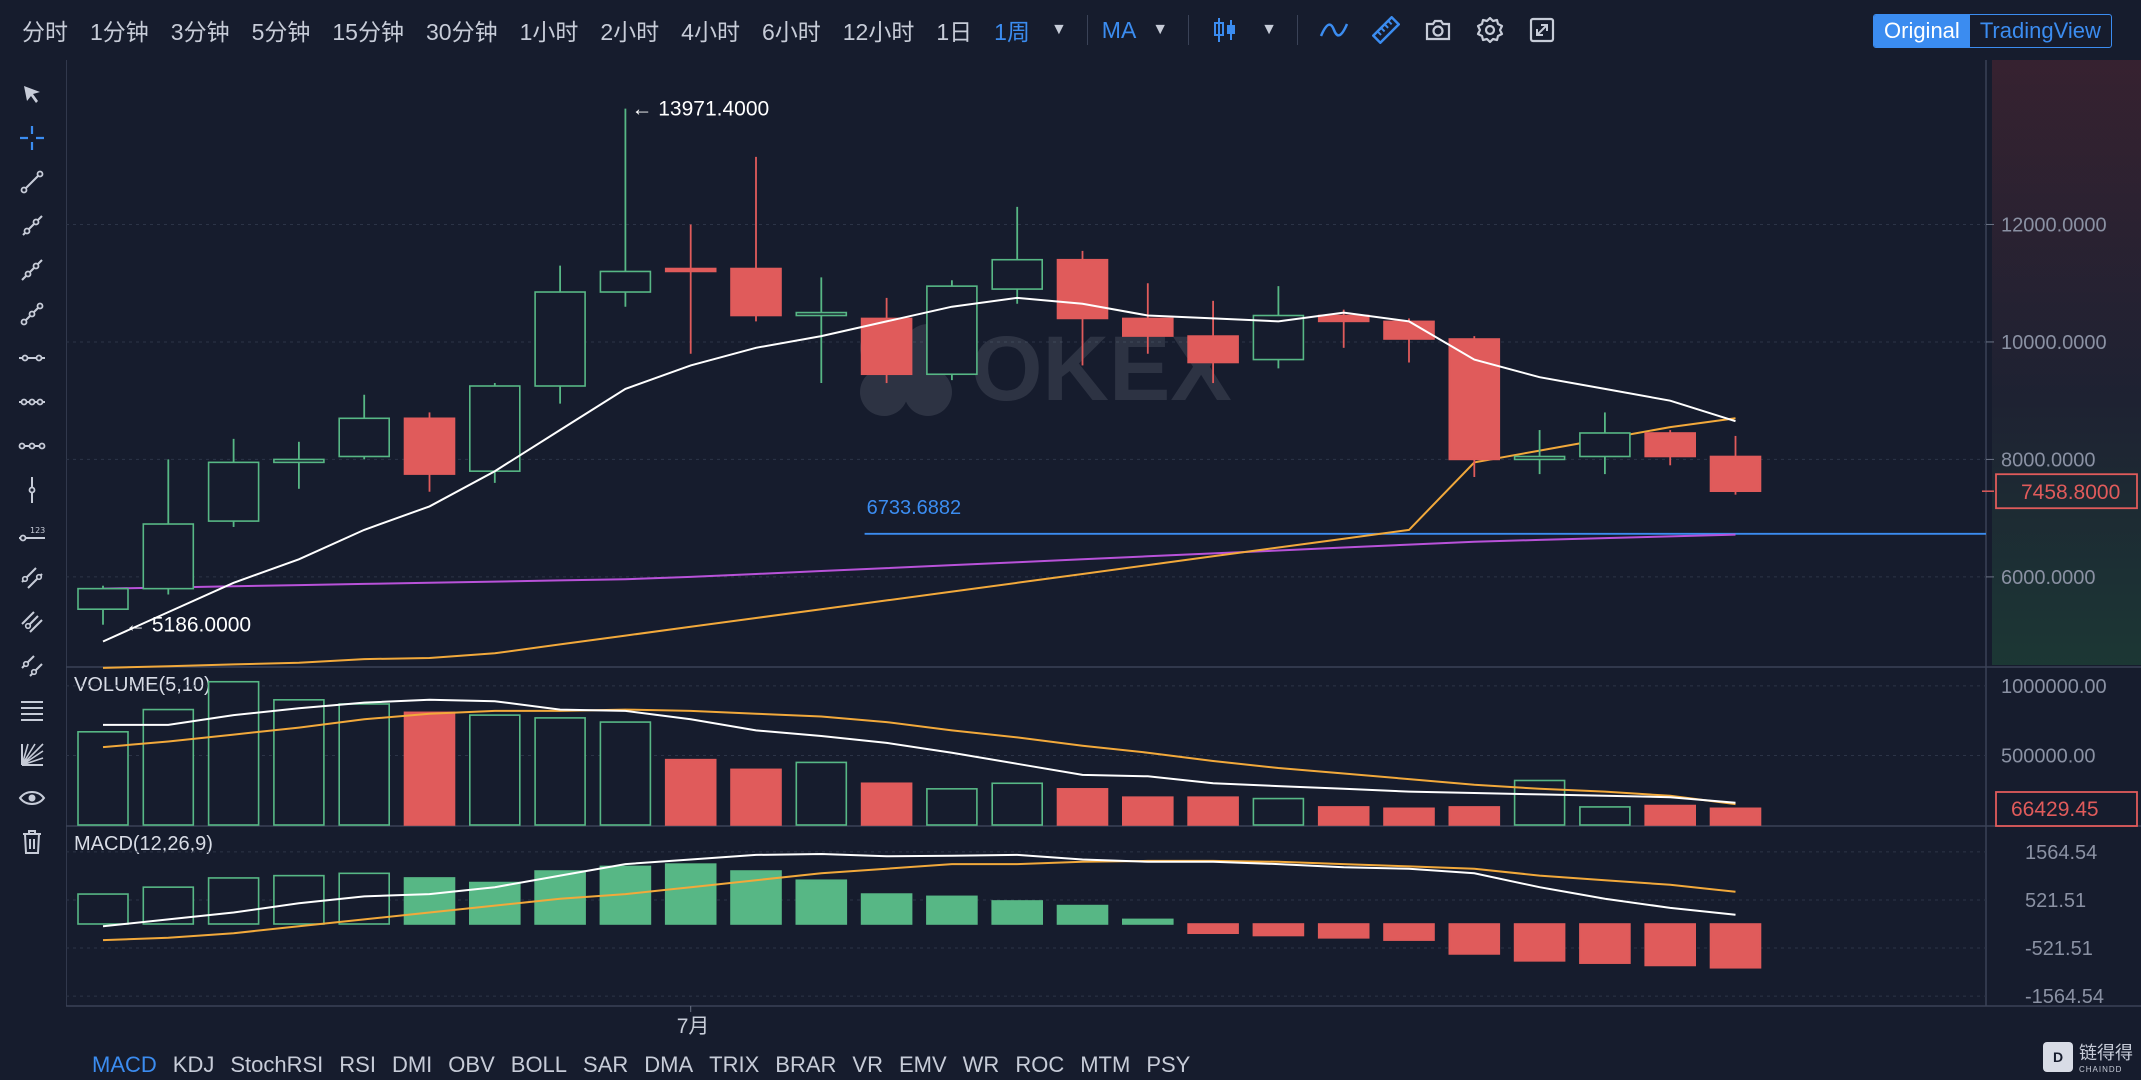 This screenshot has height=1080, width=2141. What do you see at coordinates (368, 32) in the screenshot?
I see `timeframe-tab-4: 15分钟` at bounding box center [368, 32].